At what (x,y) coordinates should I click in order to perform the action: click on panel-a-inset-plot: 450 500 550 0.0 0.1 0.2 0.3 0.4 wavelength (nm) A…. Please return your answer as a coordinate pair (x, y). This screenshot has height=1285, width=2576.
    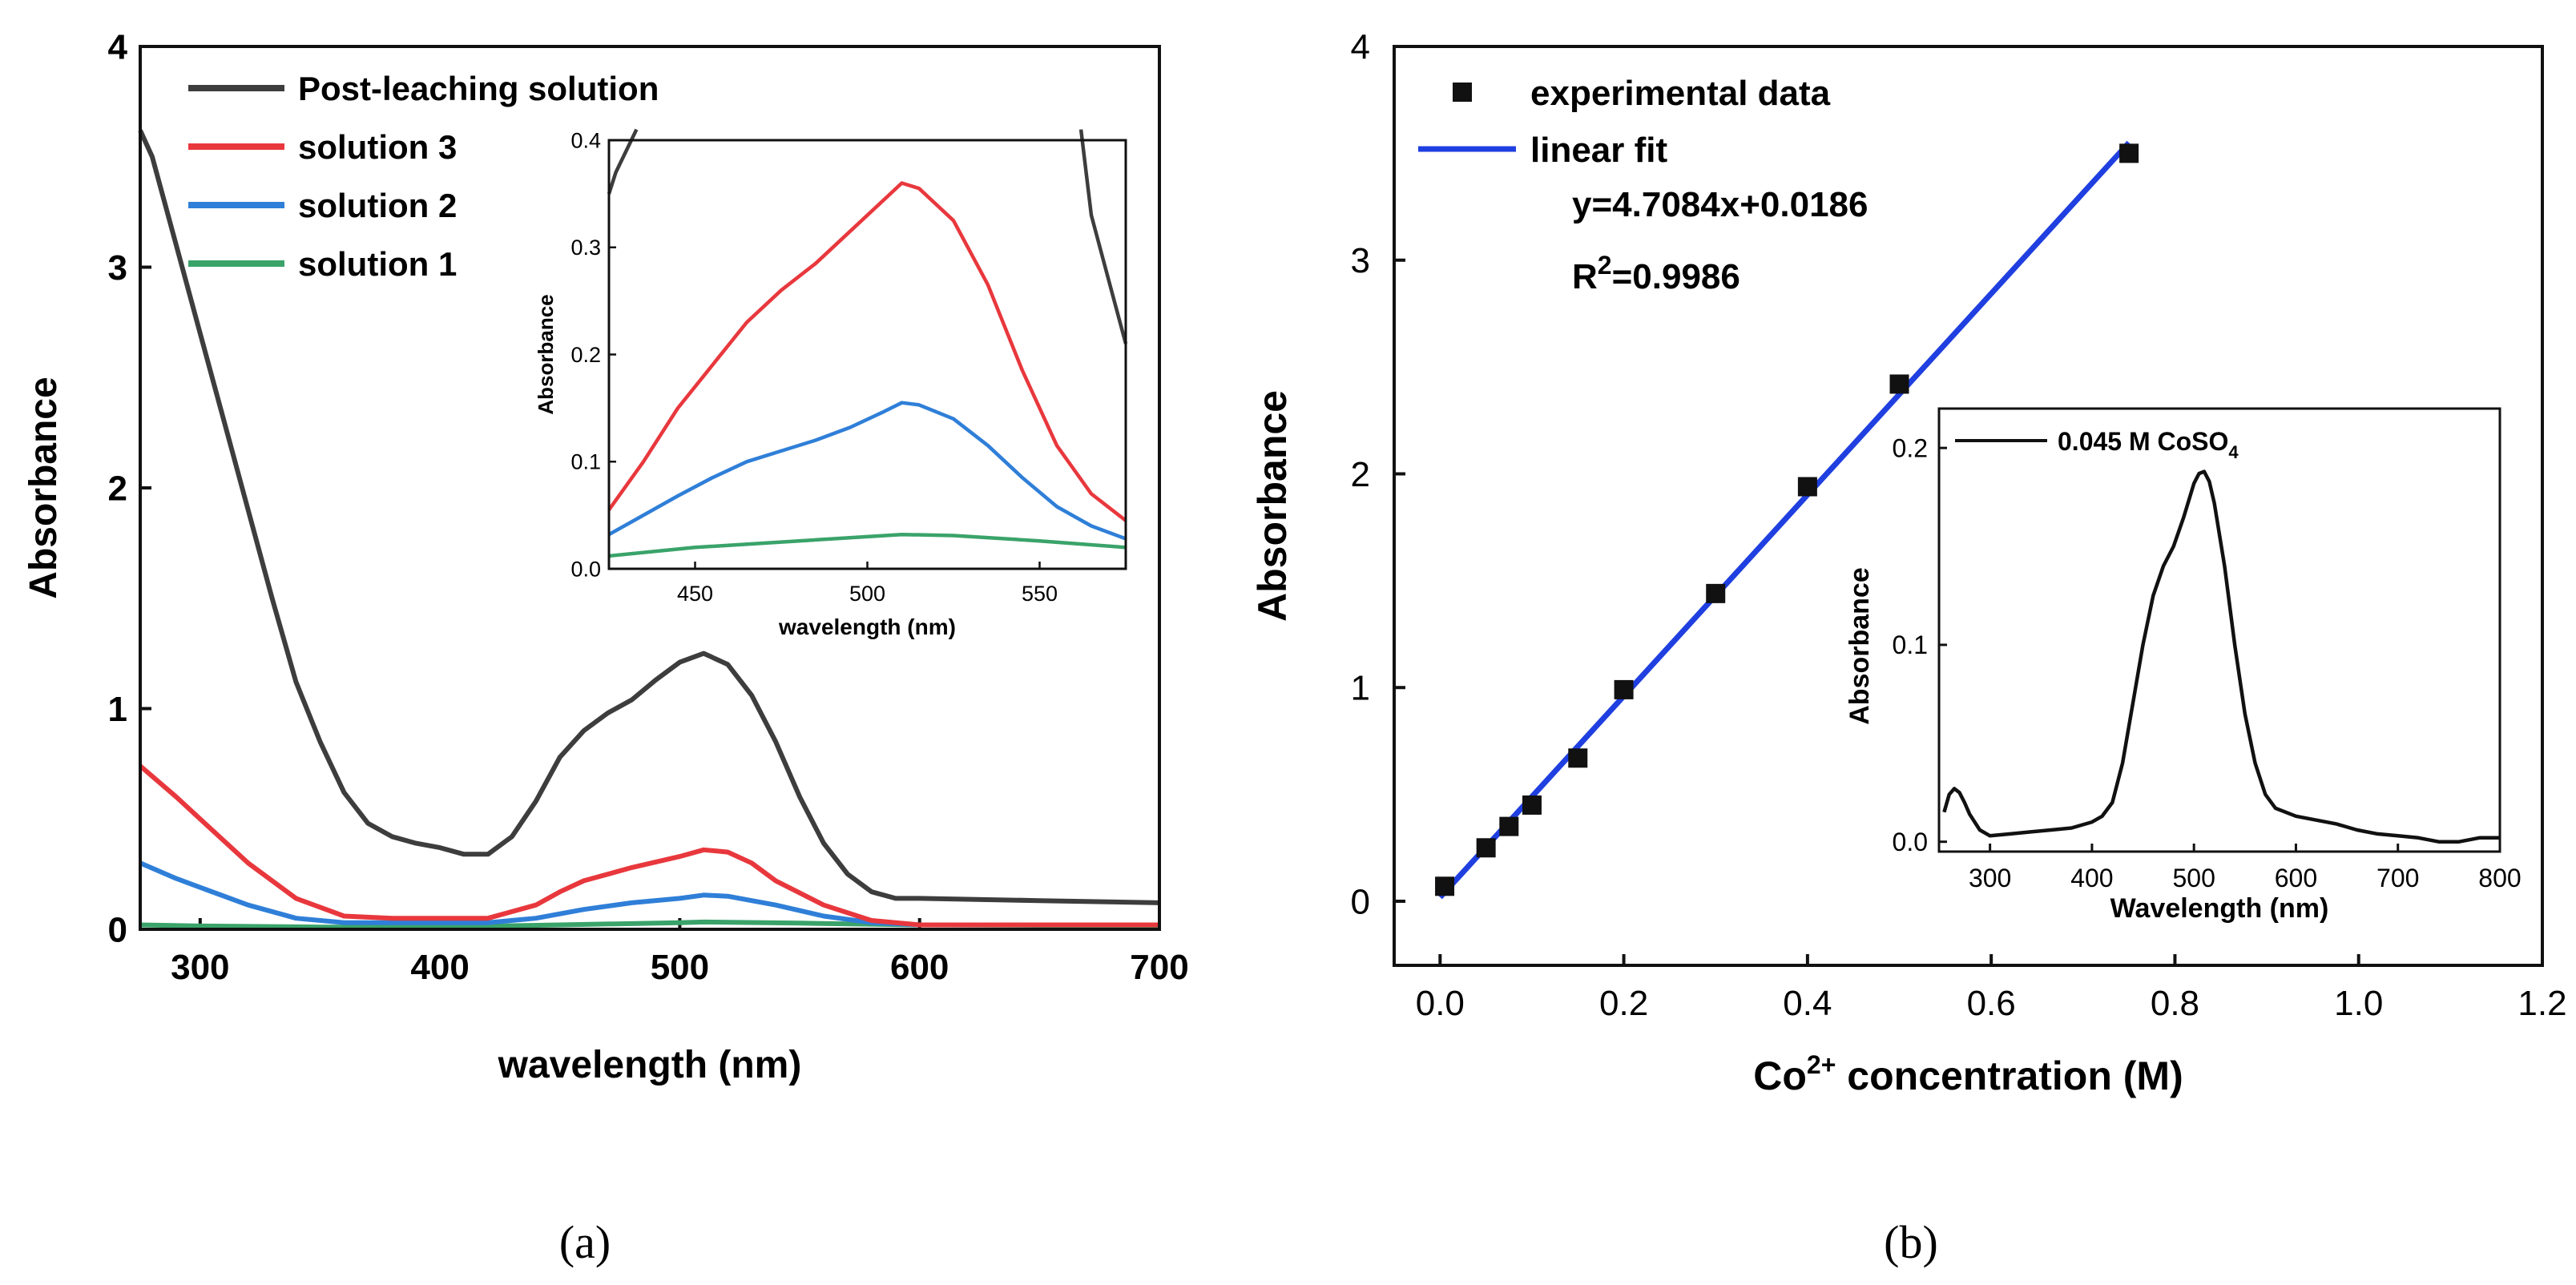
    Looking at the image, I should click on (831, 383).